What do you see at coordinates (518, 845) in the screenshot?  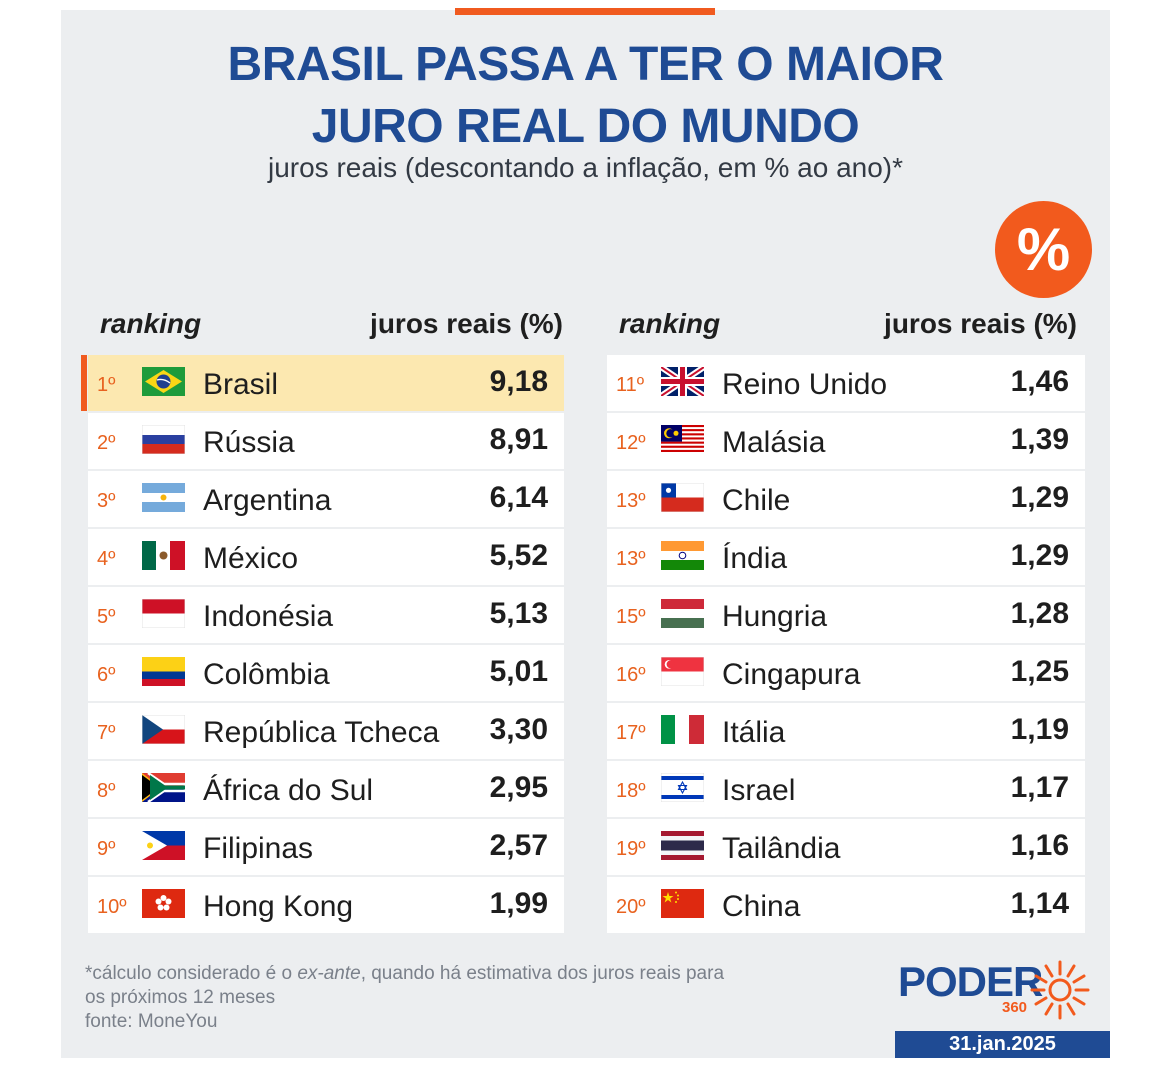 I see `rate-value: 2,57` at bounding box center [518, 845].